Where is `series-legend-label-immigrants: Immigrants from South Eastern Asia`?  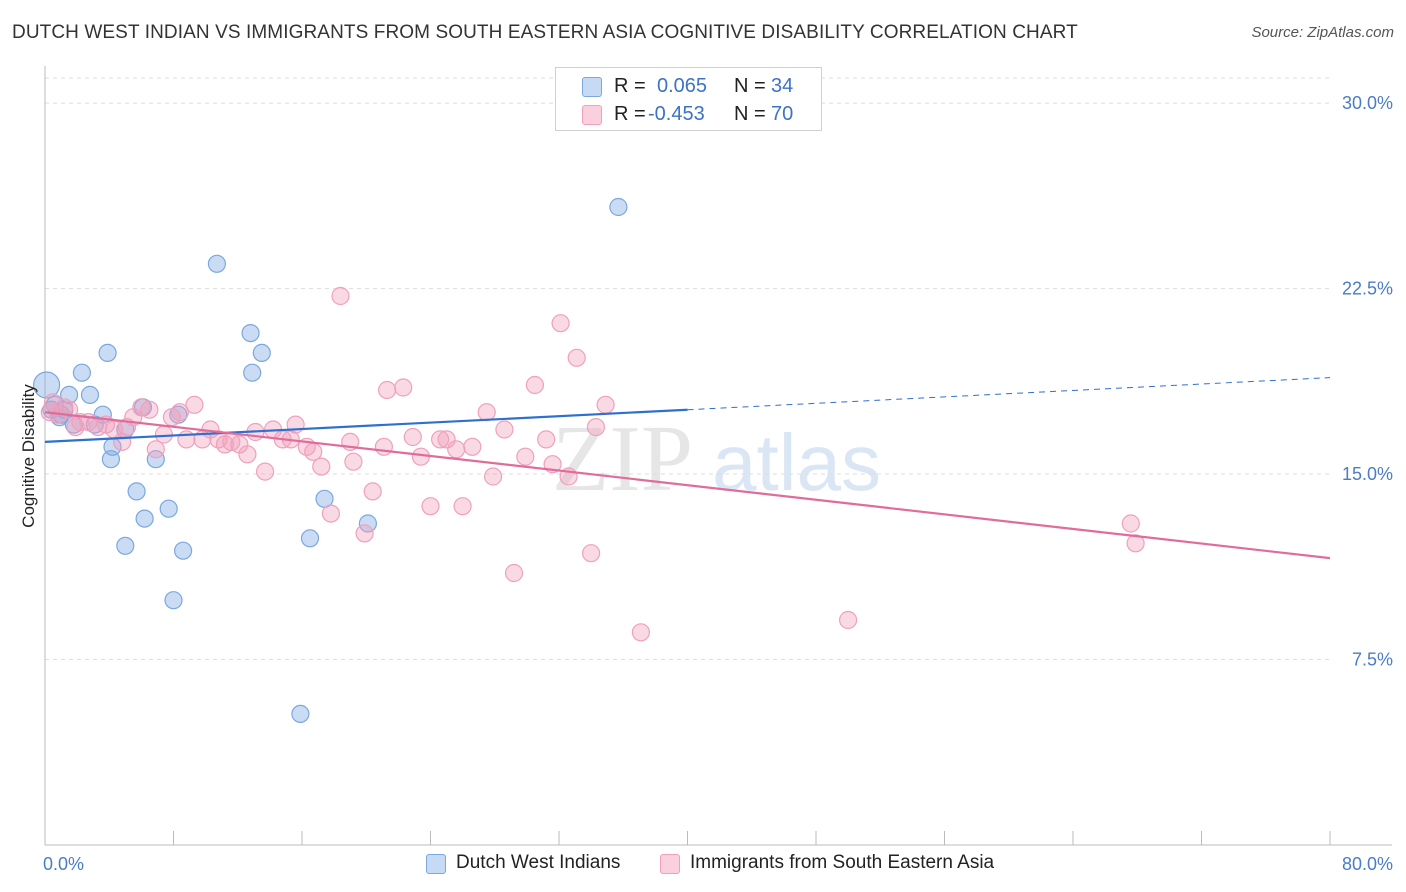
series-legend-label-immigrants: Immigrants from South Eastern Asia is located at coordinates (842, 862).